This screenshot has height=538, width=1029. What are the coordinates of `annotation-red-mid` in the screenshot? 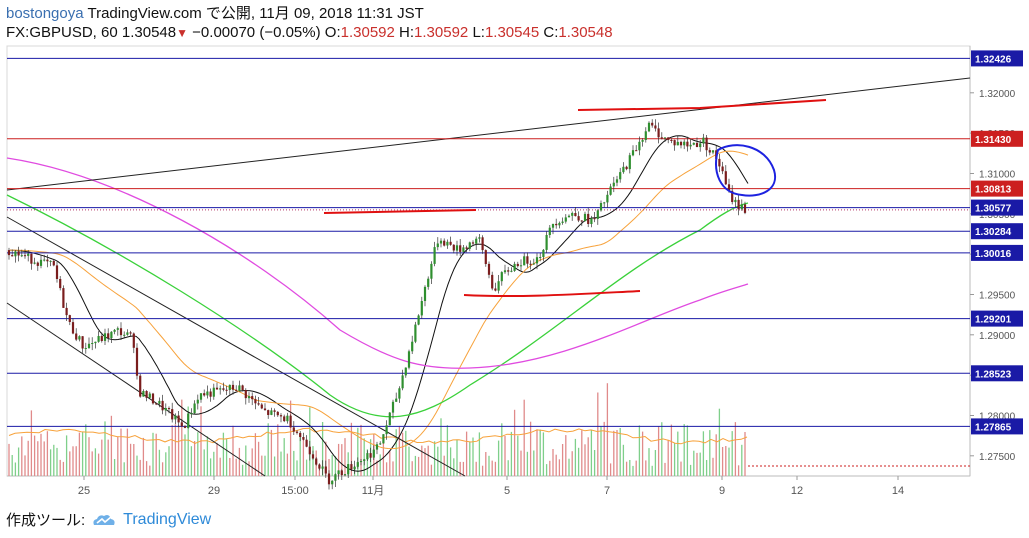 It's located at (400, 211).